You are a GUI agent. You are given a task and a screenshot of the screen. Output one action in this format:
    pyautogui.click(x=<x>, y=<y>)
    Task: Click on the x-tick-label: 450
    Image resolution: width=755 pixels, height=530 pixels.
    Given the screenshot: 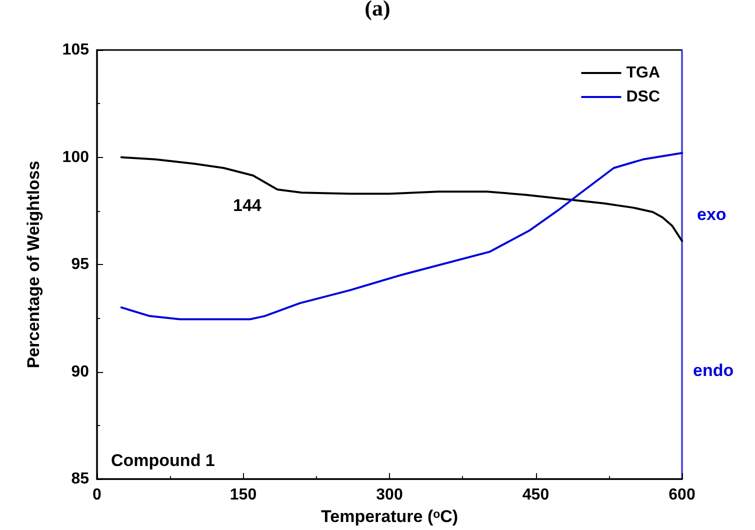 What is the action you would take?
    pyautogui.click(x=536, y=495)
    